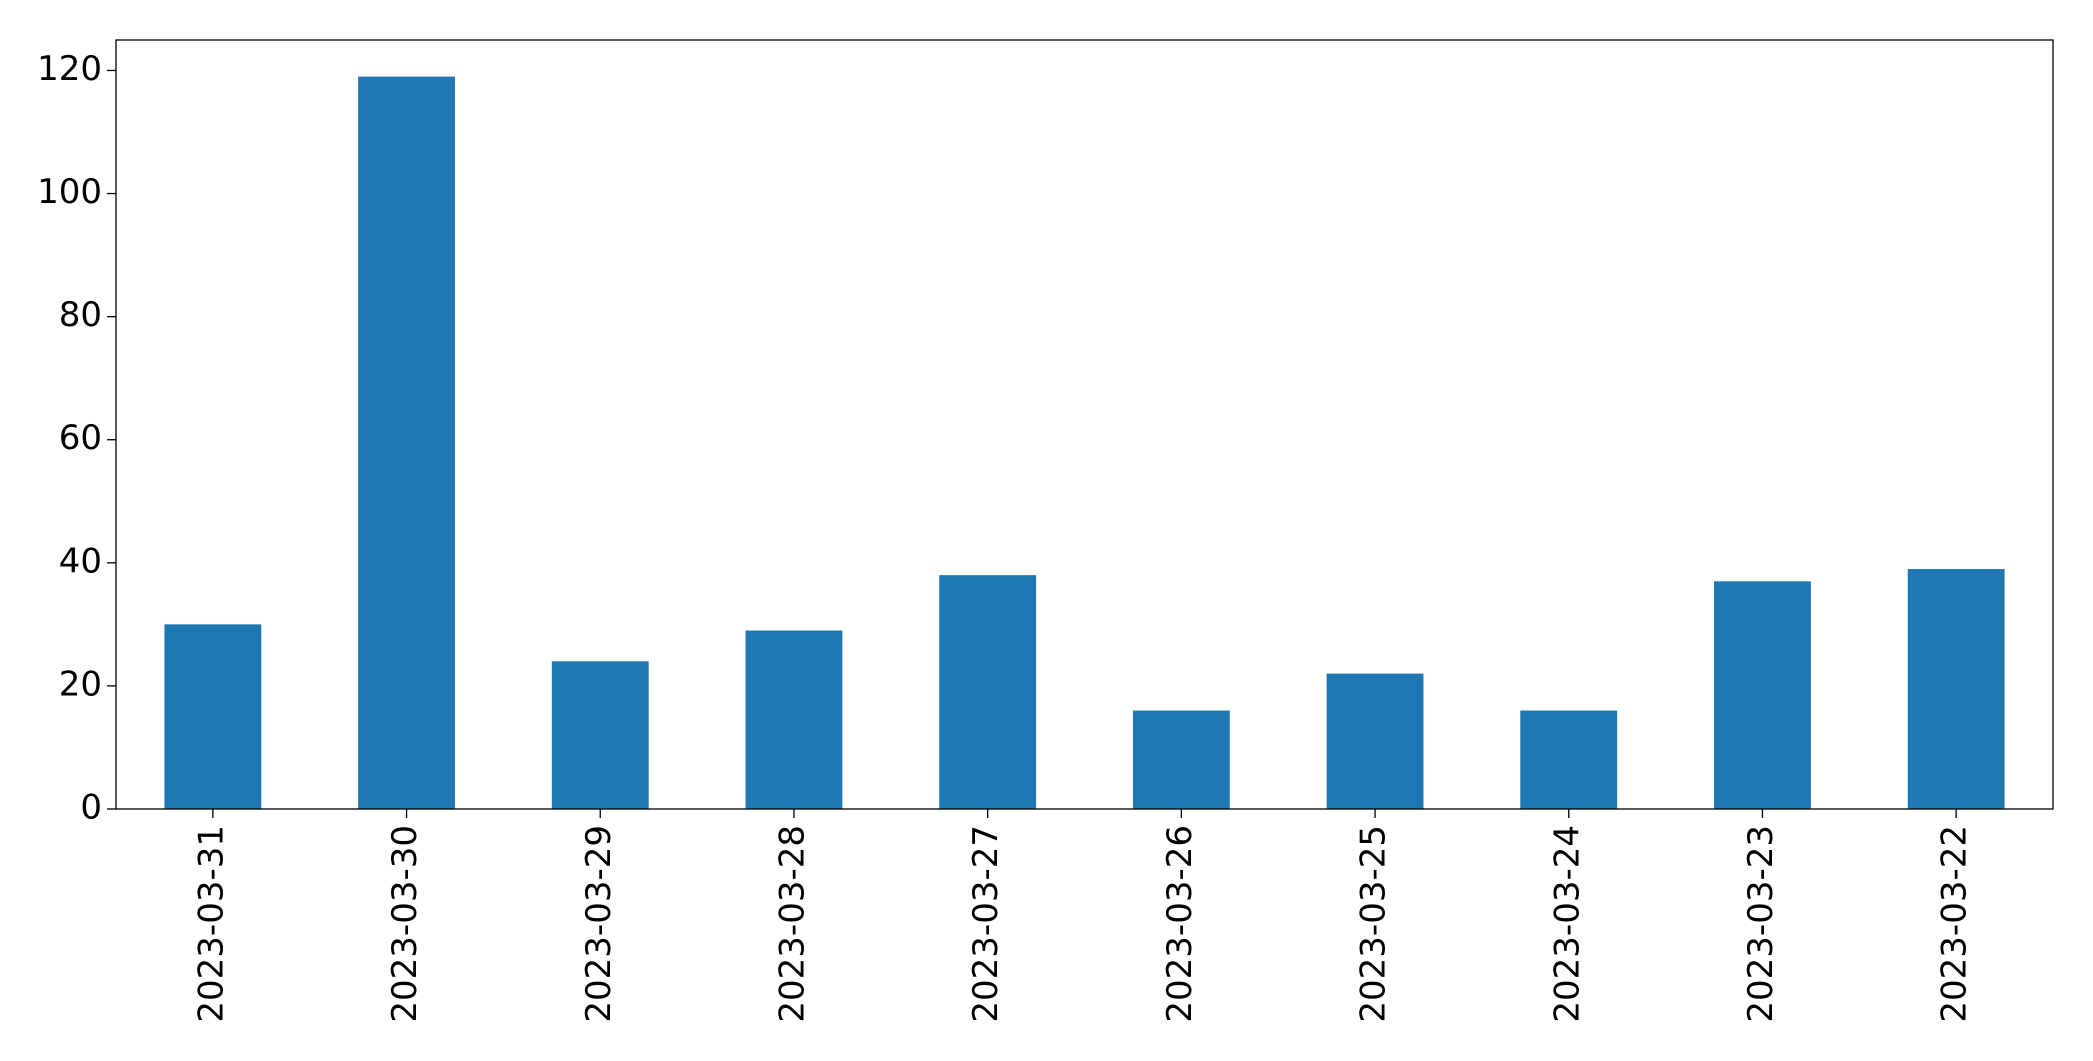 Image resolution: width=2093 pixels, height=1061 pixels. Describe the element at coordinates (69, 69) in the screenshot. I see `y-tick-label: 120` at that location.